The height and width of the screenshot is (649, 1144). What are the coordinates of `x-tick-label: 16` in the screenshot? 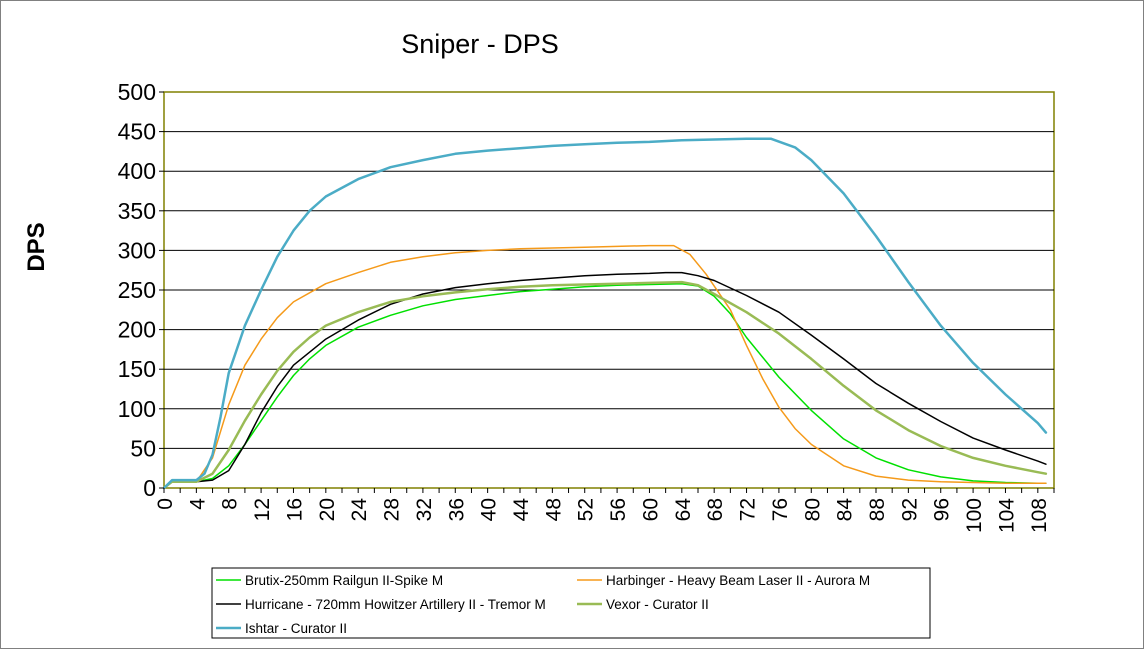 It's located at (294, 509).